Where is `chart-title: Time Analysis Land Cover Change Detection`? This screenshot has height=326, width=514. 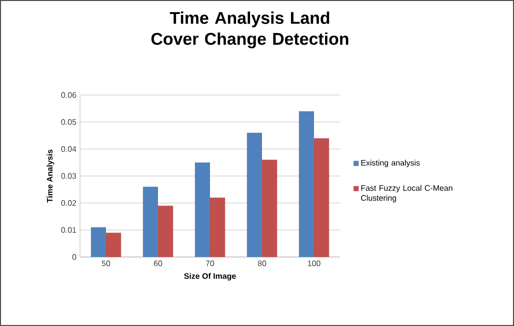
chart-title: Time Analysis Land Cover Change Detection is located at coordinates (249, 30).